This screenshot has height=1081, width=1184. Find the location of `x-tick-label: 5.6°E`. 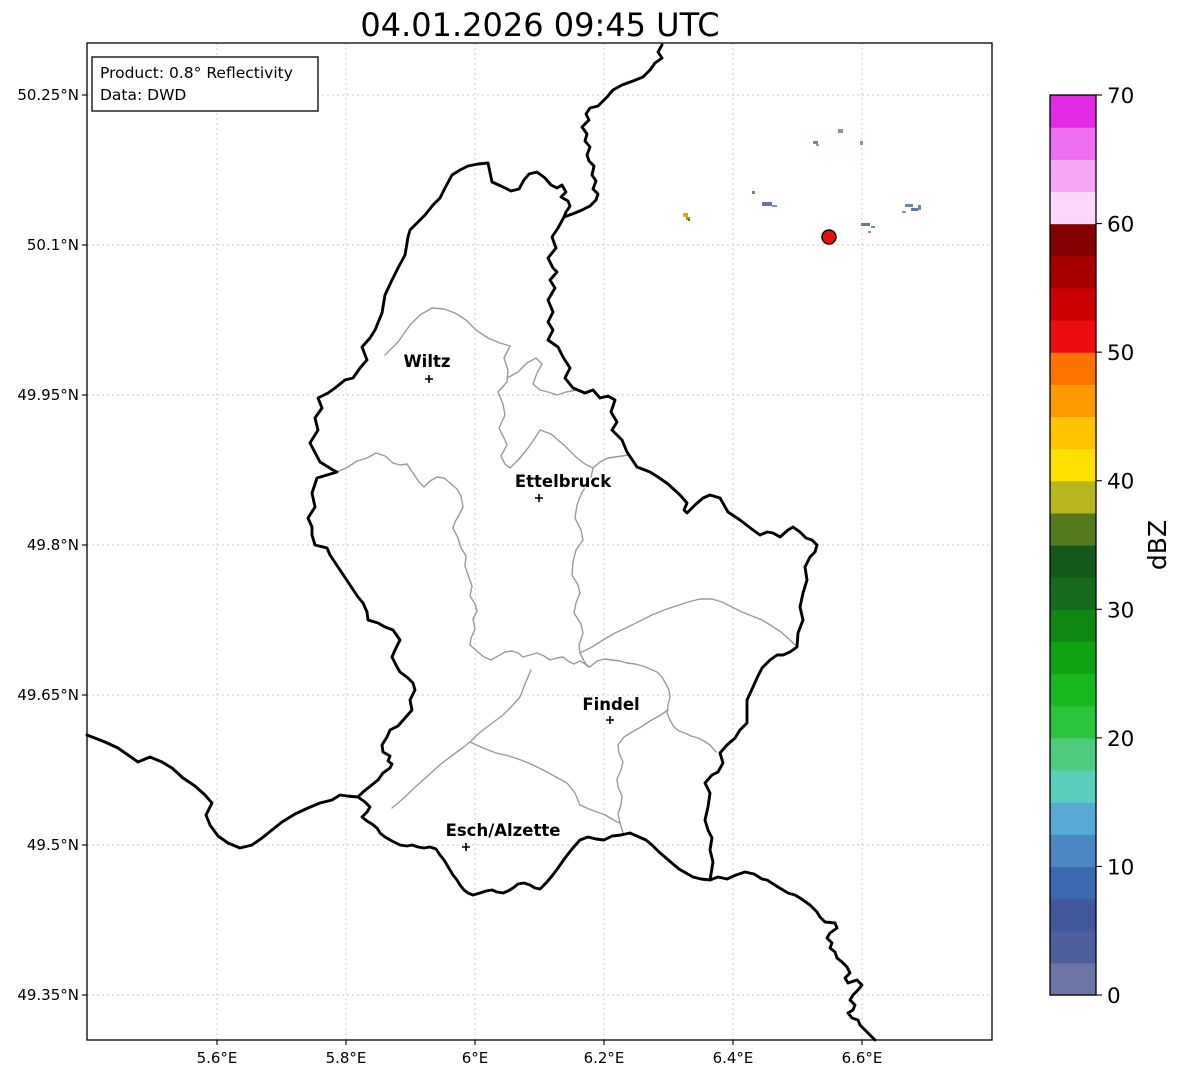

x-tick-label: 5.6°E is located at coordinates (217, 1058).